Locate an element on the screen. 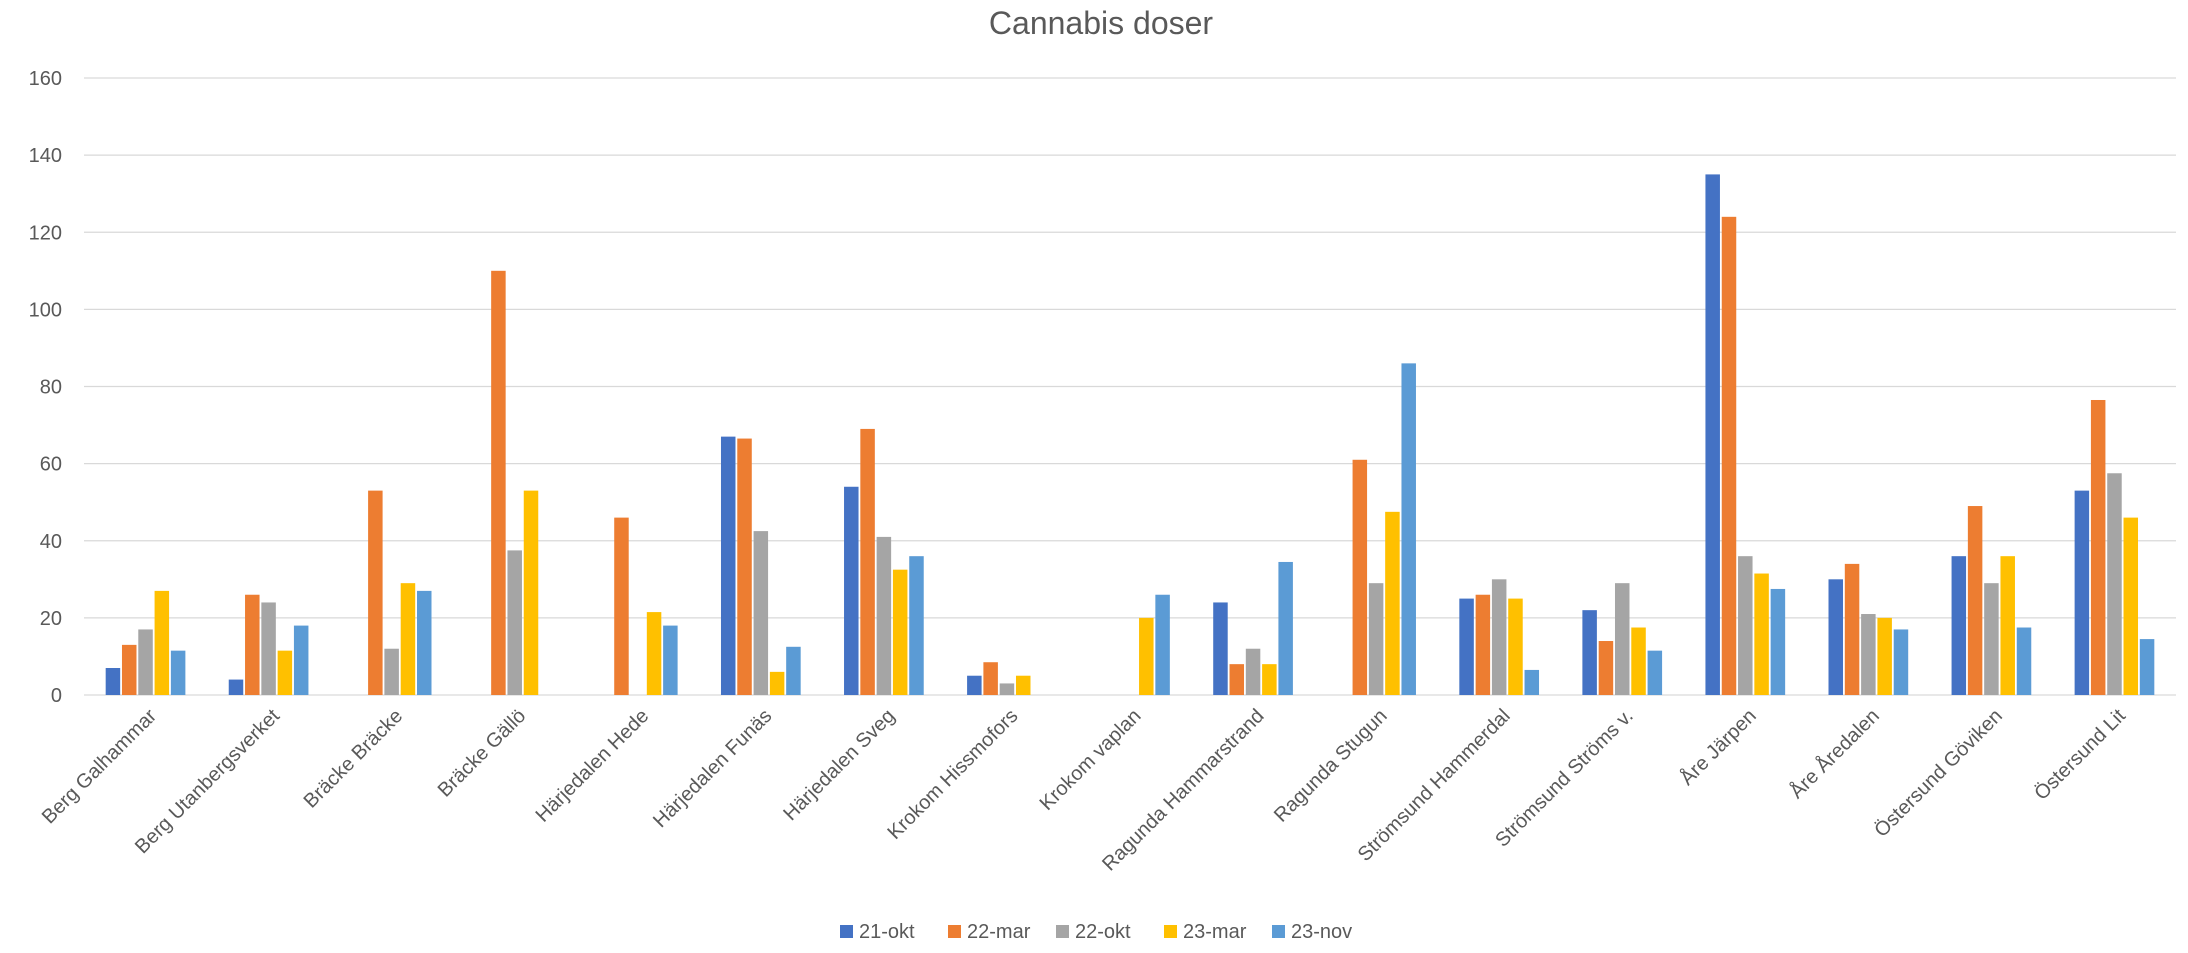  legend-swatch-23-mar is located at coordinates (1170, 931).